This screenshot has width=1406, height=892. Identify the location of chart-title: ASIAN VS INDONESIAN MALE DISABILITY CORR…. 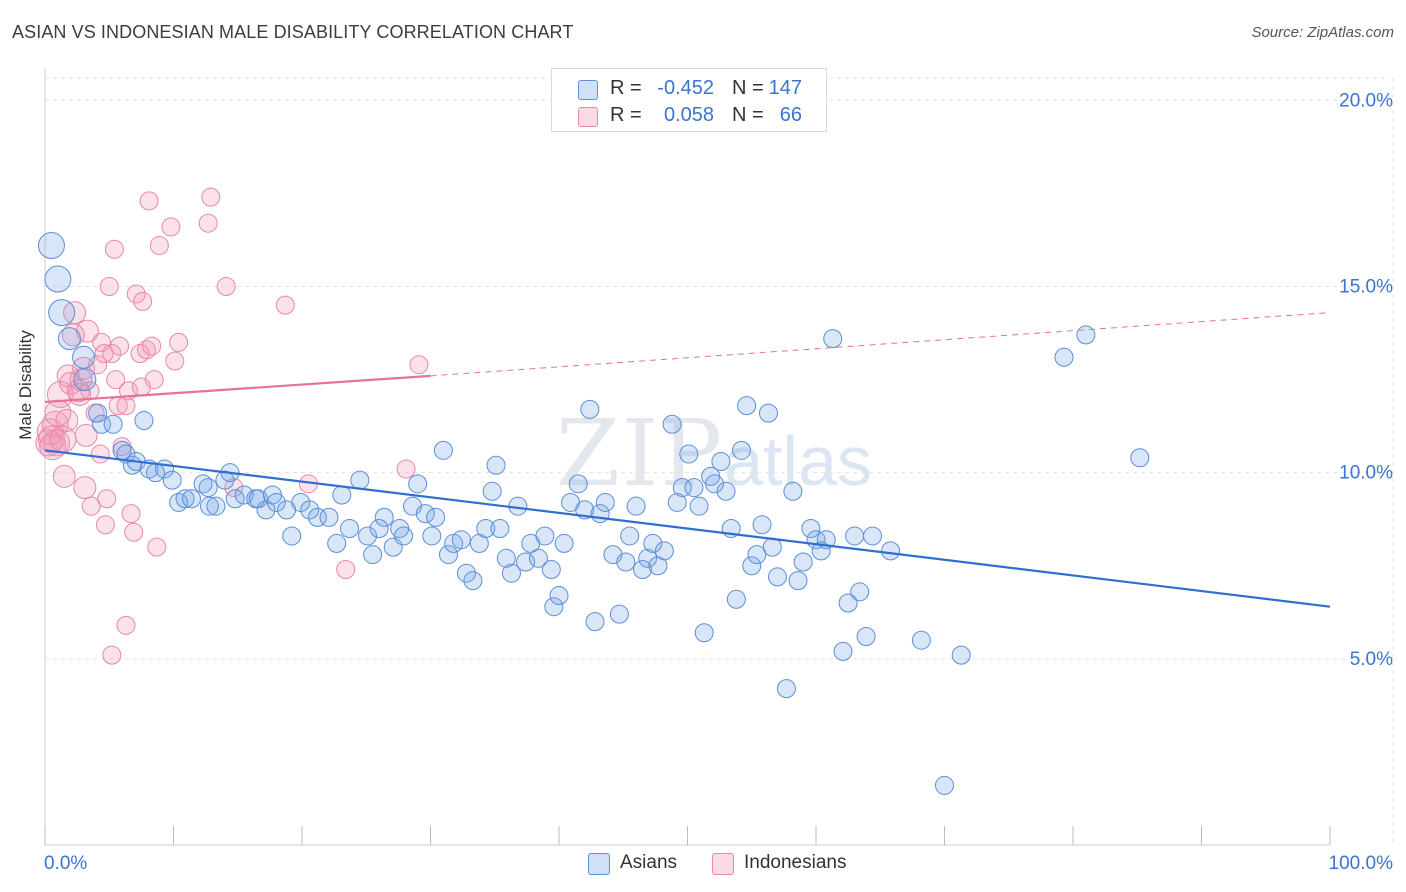
(293, 32).